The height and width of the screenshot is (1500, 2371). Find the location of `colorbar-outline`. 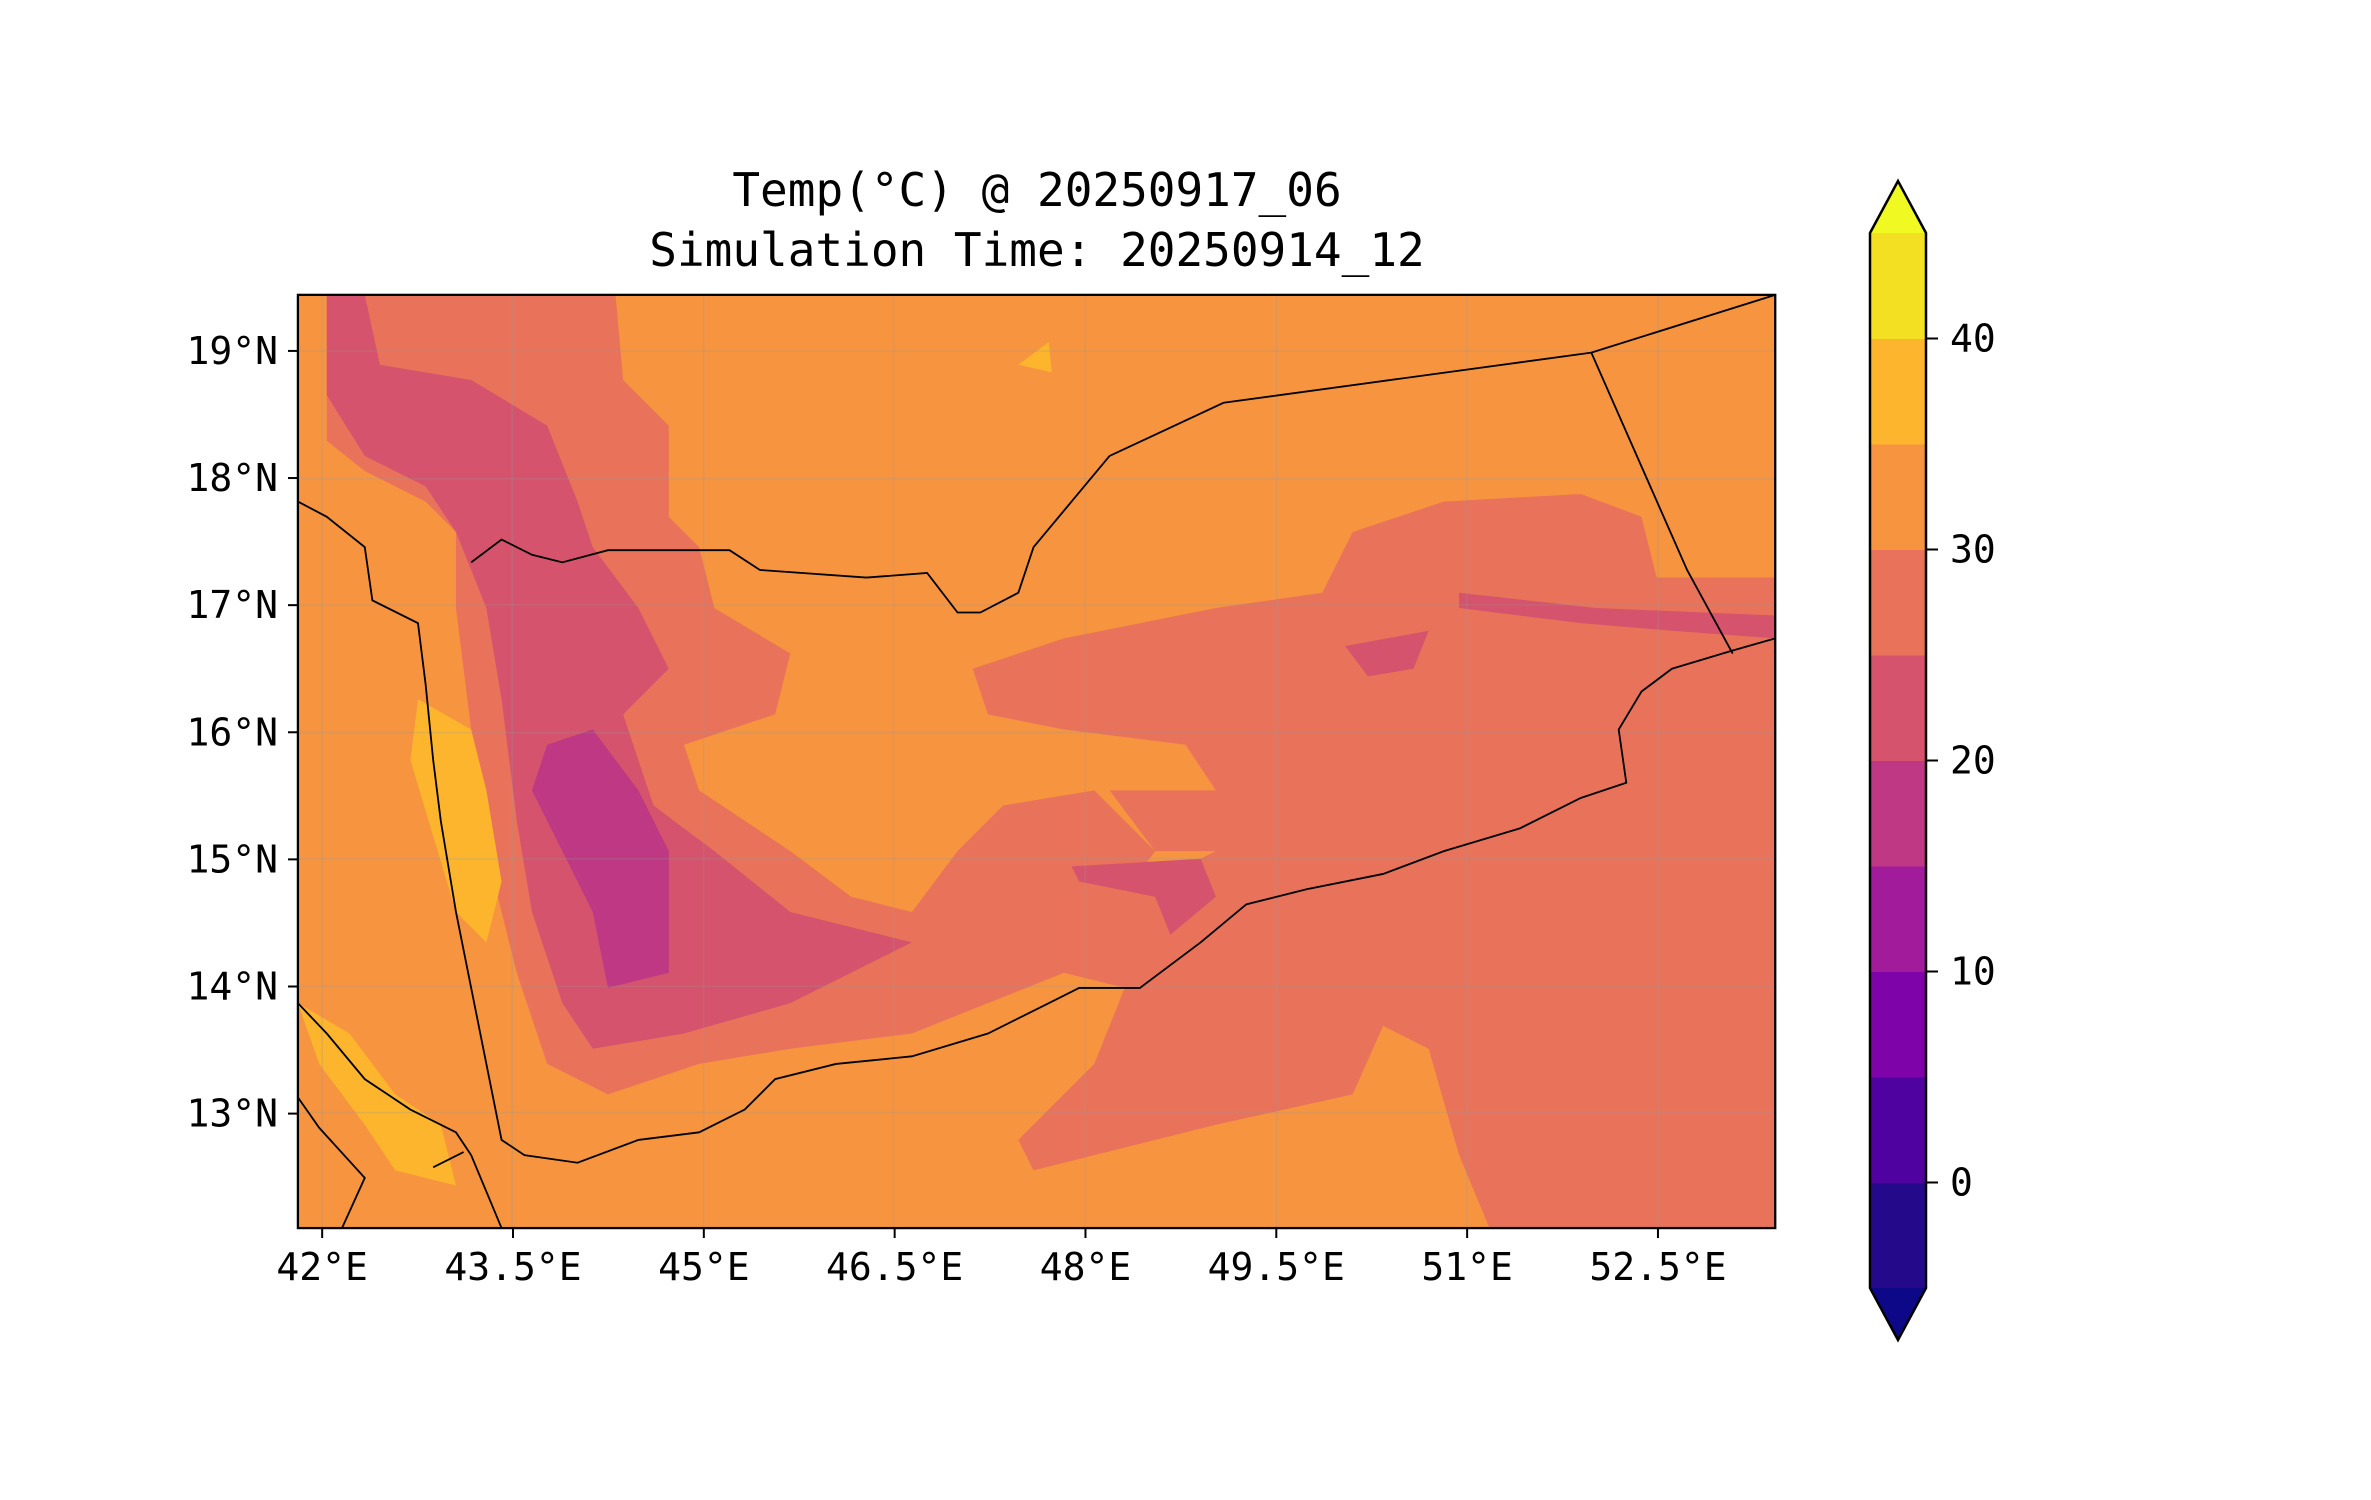

colorbar-outline is located at coordinates (1898, 760).